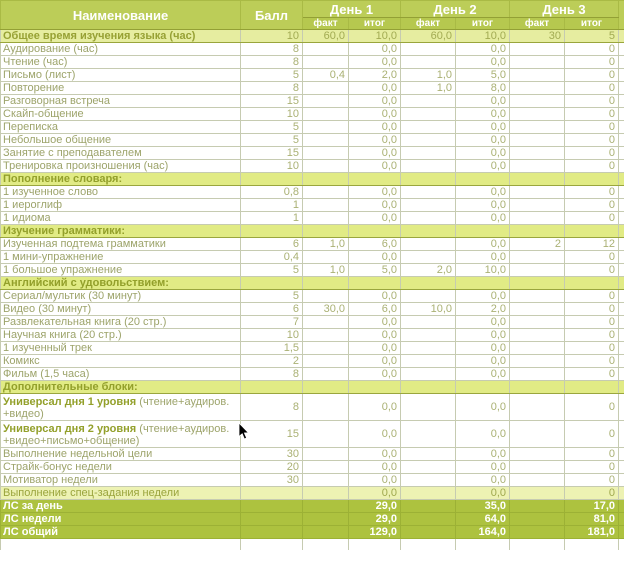 Image resolution: width=624 pixels, height=583 pixels. Describe the element at coordinates (271, 127) in the screenshot. I see `score-cell: 5` at that location.